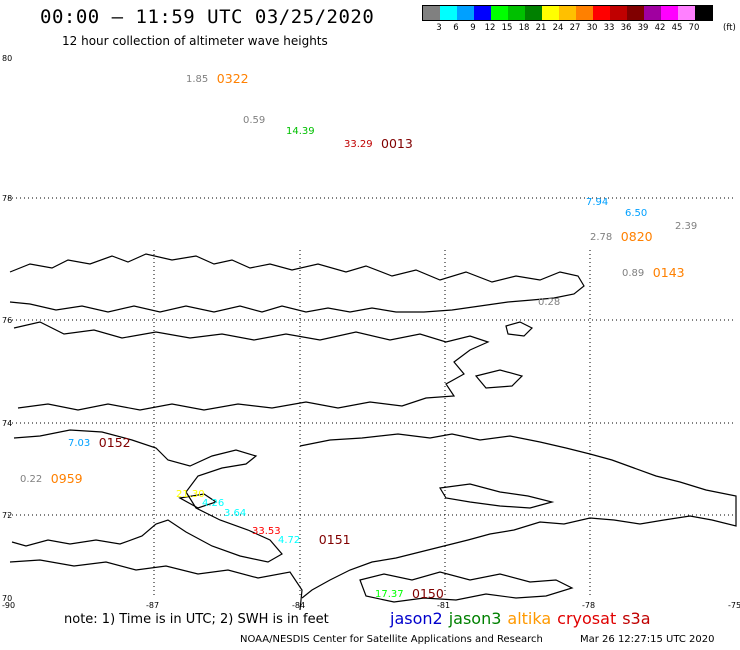 The image size is (740, 650). What do you see at coordinates (397, 143) in the screenshot?
I see `observation-time: 0013` at bounding box center [397, 143].